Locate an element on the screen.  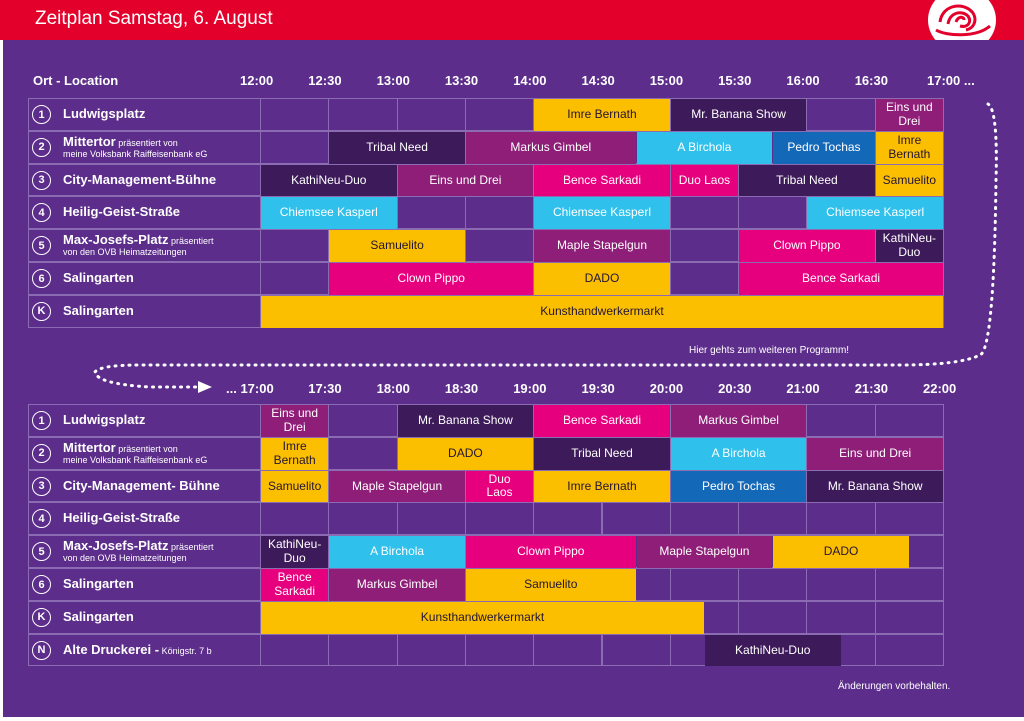
location-name: Salingarten is located at coordinates (98, 310).